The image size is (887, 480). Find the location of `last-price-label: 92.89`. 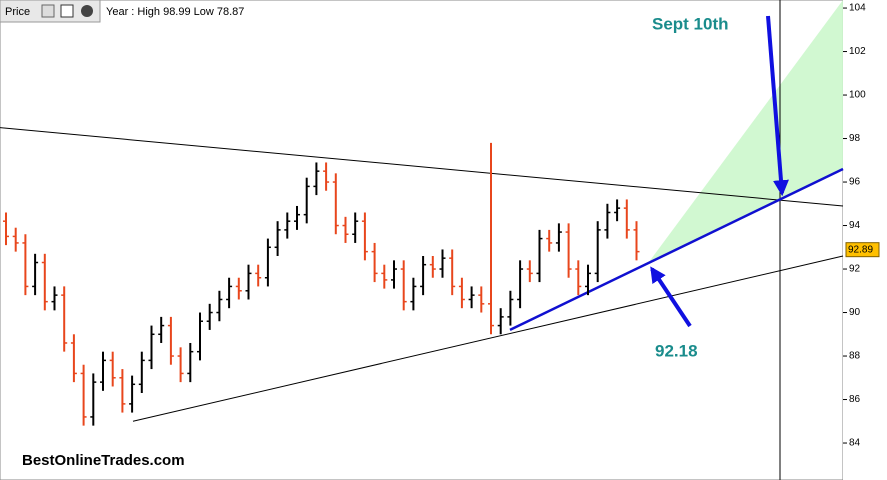

last-price-label: 92.89 is located at coordinates (860, 249).